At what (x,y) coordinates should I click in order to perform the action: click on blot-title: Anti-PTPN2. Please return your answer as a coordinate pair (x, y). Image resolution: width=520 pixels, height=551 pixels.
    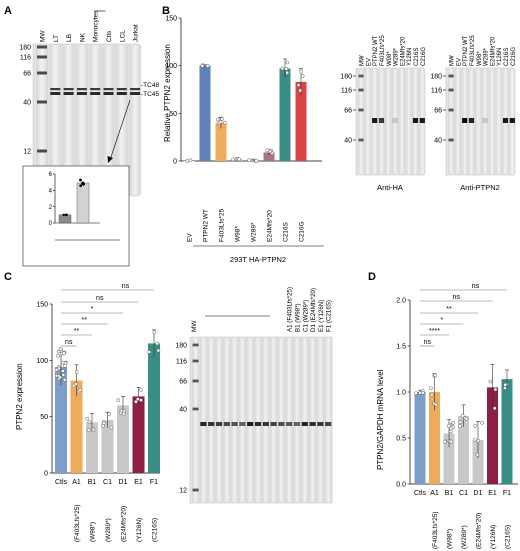
    Looking at the image, I should click on (480, 187).